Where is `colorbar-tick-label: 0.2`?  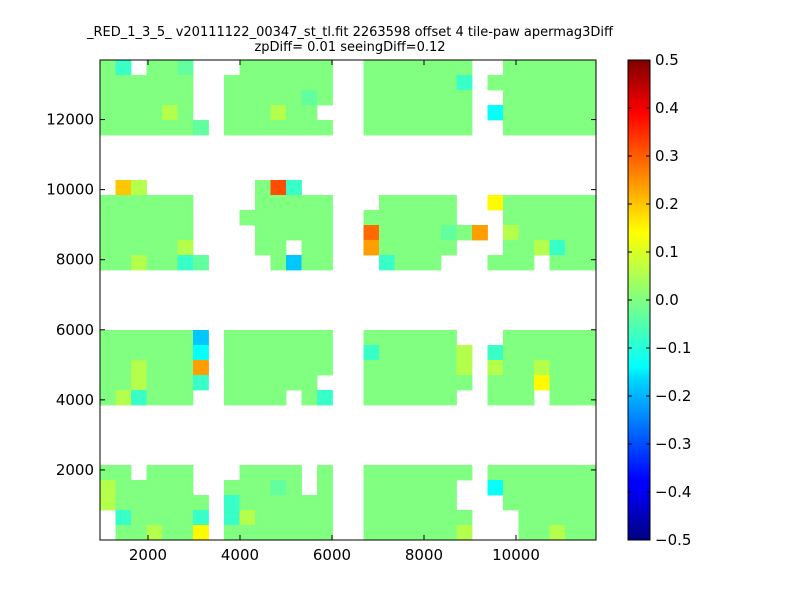
colorbar-tick-label: 0.2 is located at coordinates (667, 204).